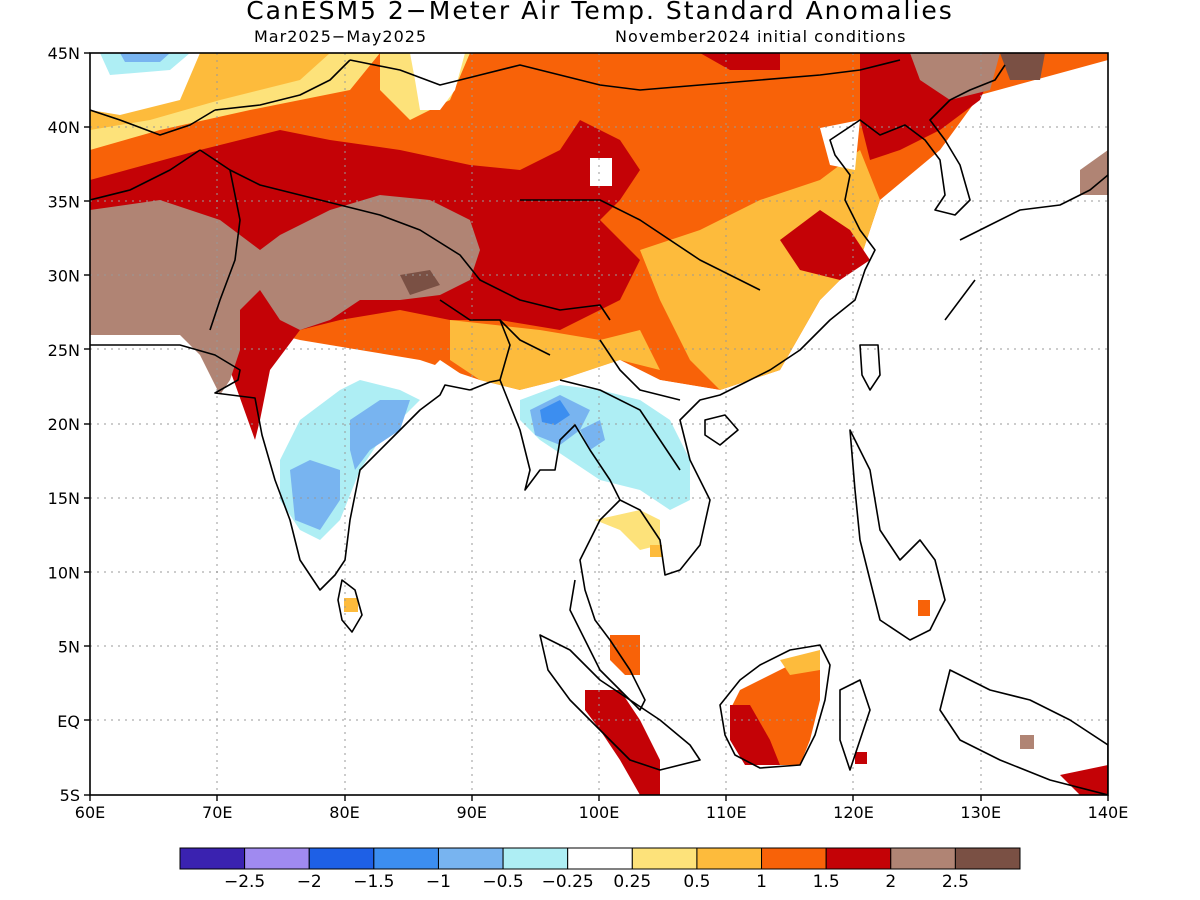 This screenshot has height=900, width=1200. What do you see at coordinates (64, 53) in the screenshot?
I see `latitude-label: 45N` at bounding box center [64, 53].